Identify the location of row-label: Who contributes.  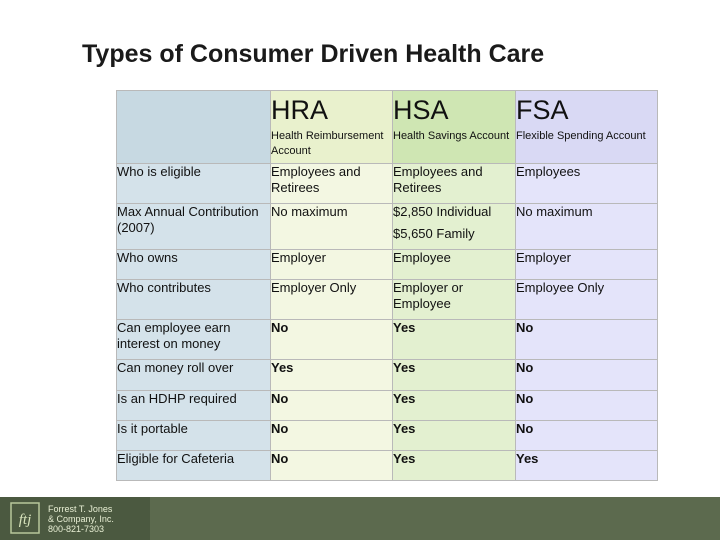
(193, 299).